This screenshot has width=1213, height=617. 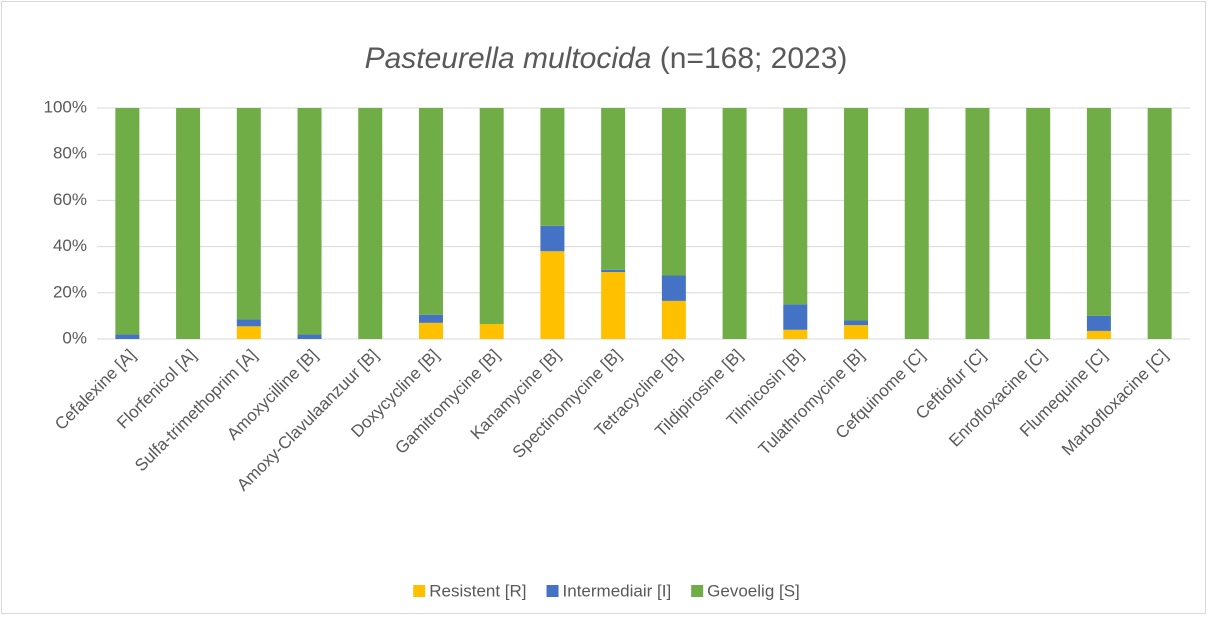 What do you see at coordinates (477, 590) in the screenshot?
I see `legend-label: Resistent [R]` at bounding box center [477, 590].